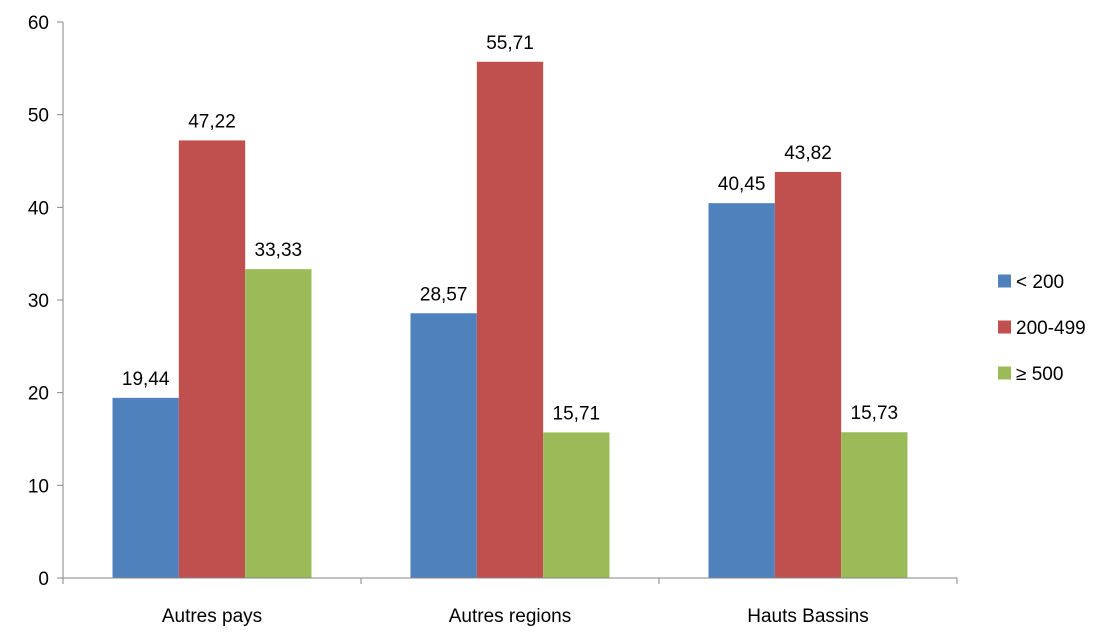 This screenshot has width=1111, height=639. I want to click on y-tick-label: 0, so click(43, 579).